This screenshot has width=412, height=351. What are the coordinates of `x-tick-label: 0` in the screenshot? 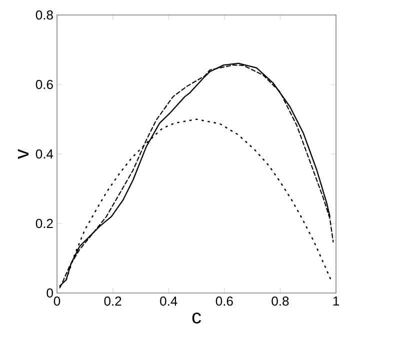 It's located at (57, 301).